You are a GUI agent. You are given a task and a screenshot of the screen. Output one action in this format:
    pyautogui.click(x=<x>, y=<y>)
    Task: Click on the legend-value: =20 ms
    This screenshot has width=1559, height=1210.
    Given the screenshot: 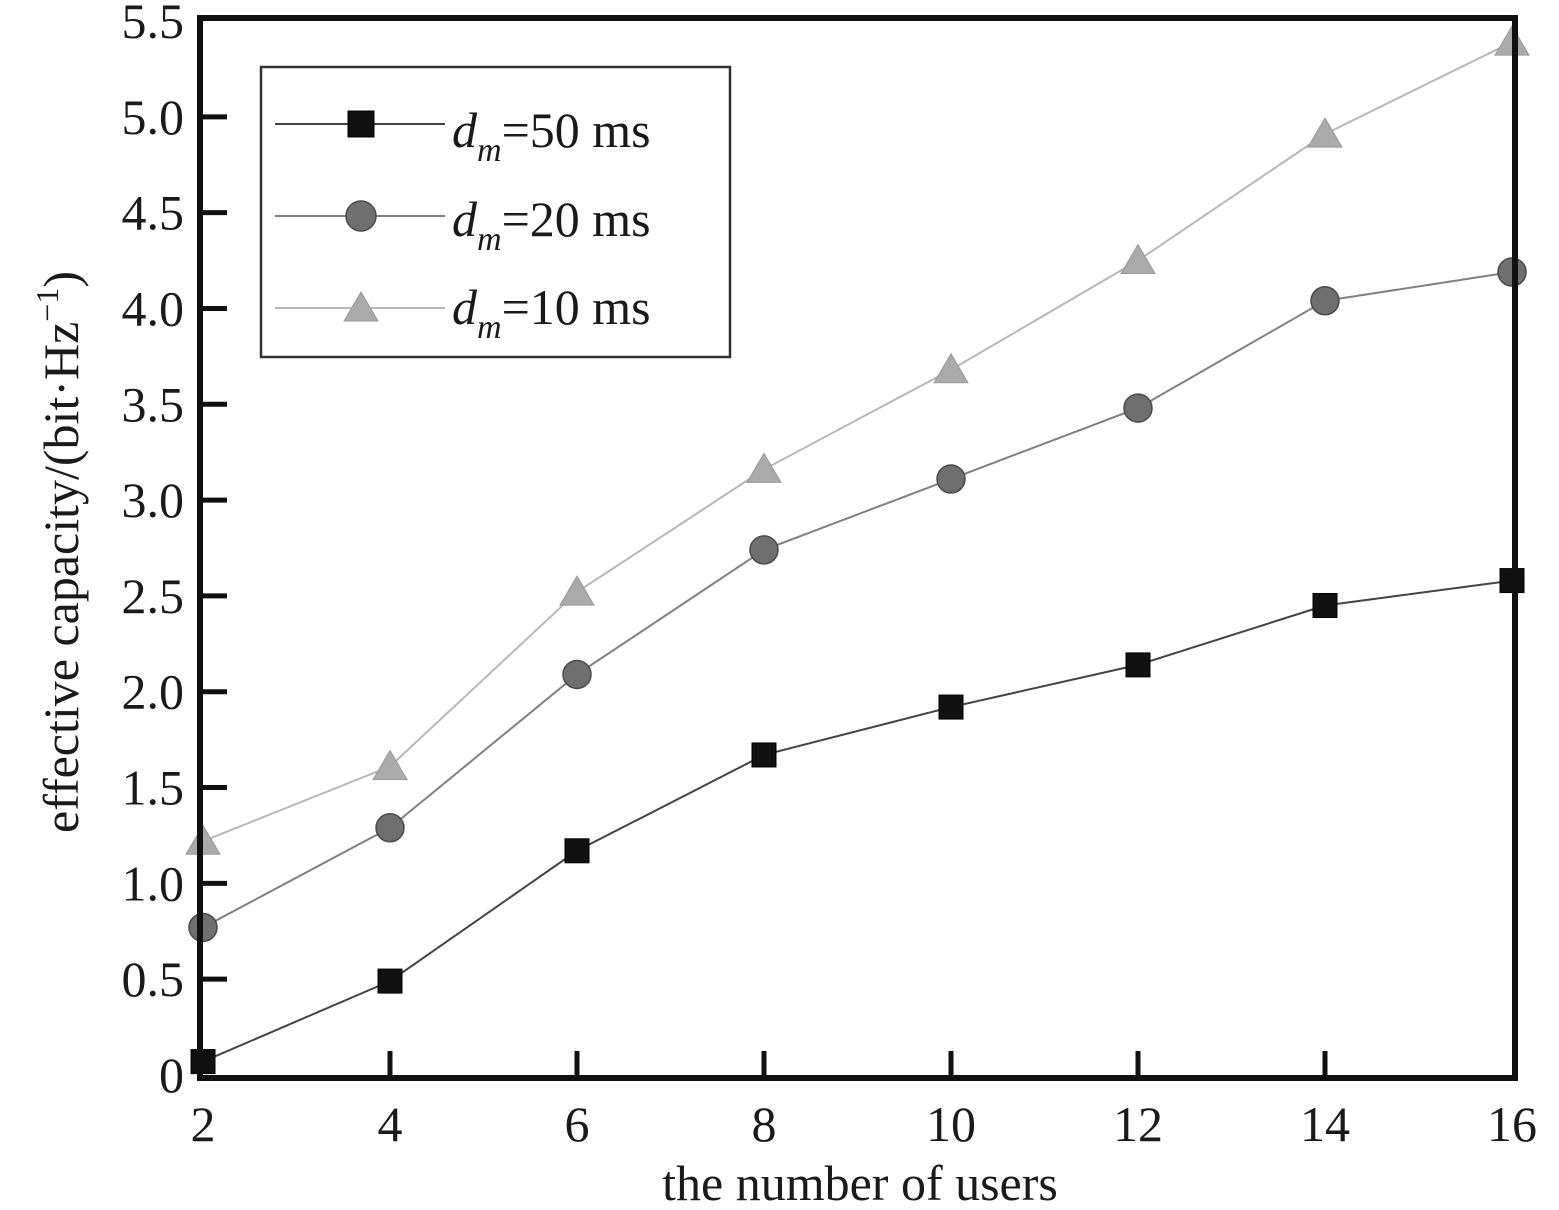 What is the action you would take?
    pyautogui.click(x=576, y=219)
    